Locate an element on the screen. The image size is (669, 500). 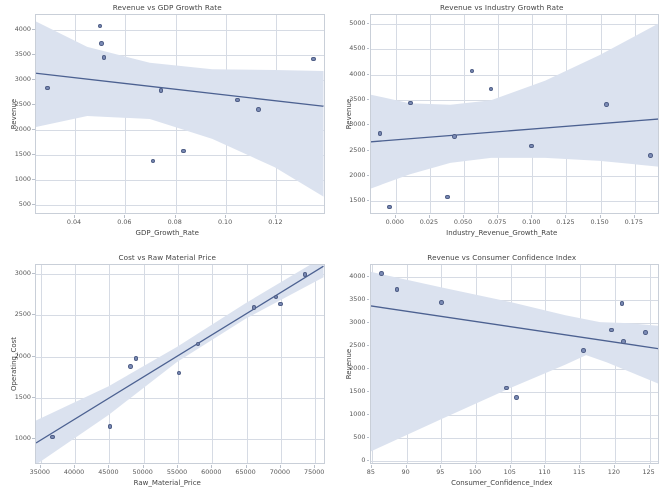
chart-title: Revenue vs Industry Growth Rate is located at coordinates (501, 7).